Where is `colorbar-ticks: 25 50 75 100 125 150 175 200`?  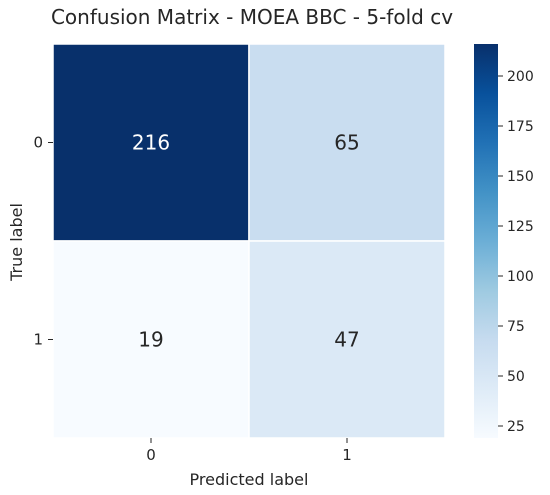 colorbar-ticks: 25 50 75 100 125 150 175 200 is located at coordinates (516, 252).